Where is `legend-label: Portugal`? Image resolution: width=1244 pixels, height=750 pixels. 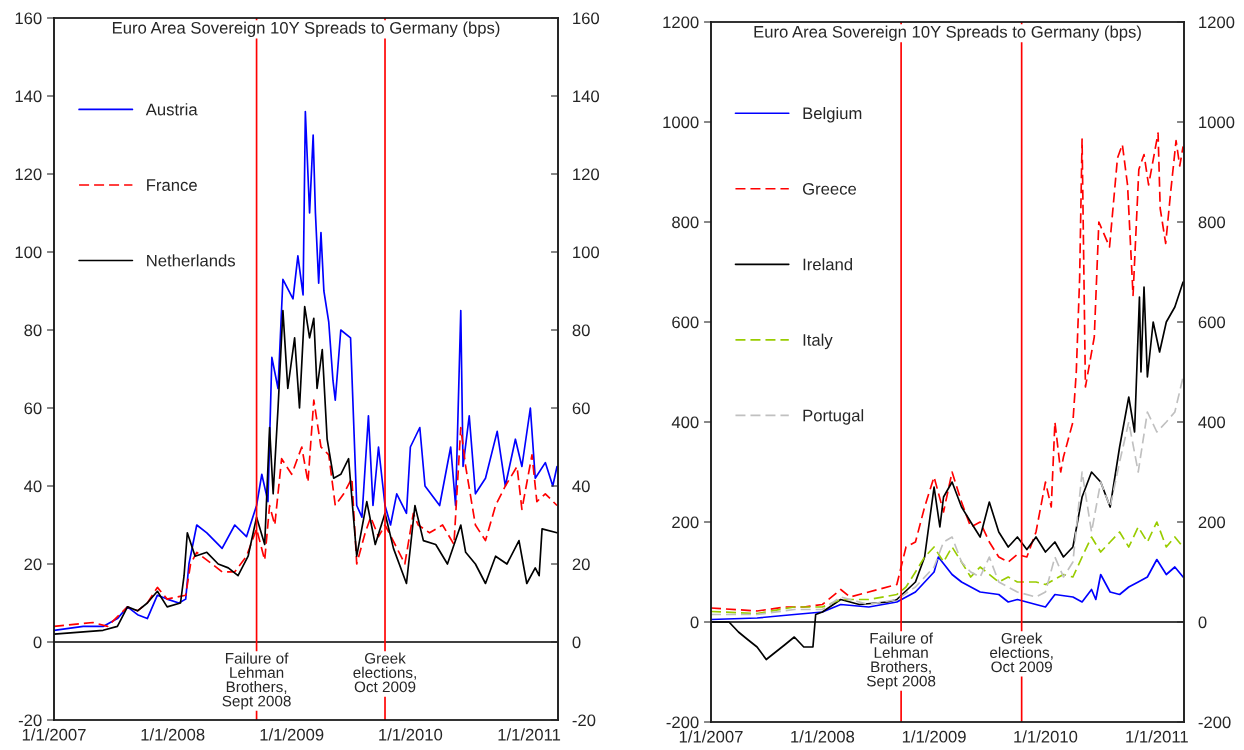
legend-label: Portugal is located at coordinates (833, 417).